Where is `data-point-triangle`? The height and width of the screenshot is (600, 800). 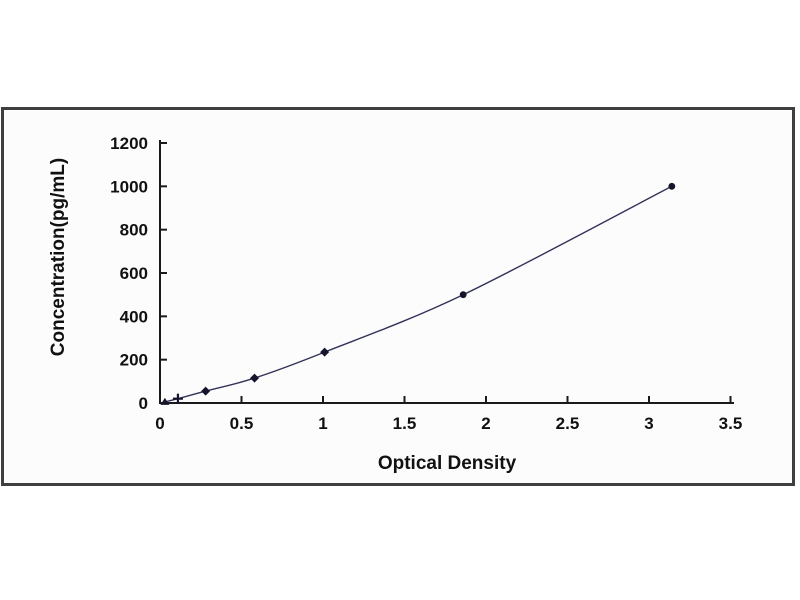 data-point-triangle is located at coordinates (165, 401).